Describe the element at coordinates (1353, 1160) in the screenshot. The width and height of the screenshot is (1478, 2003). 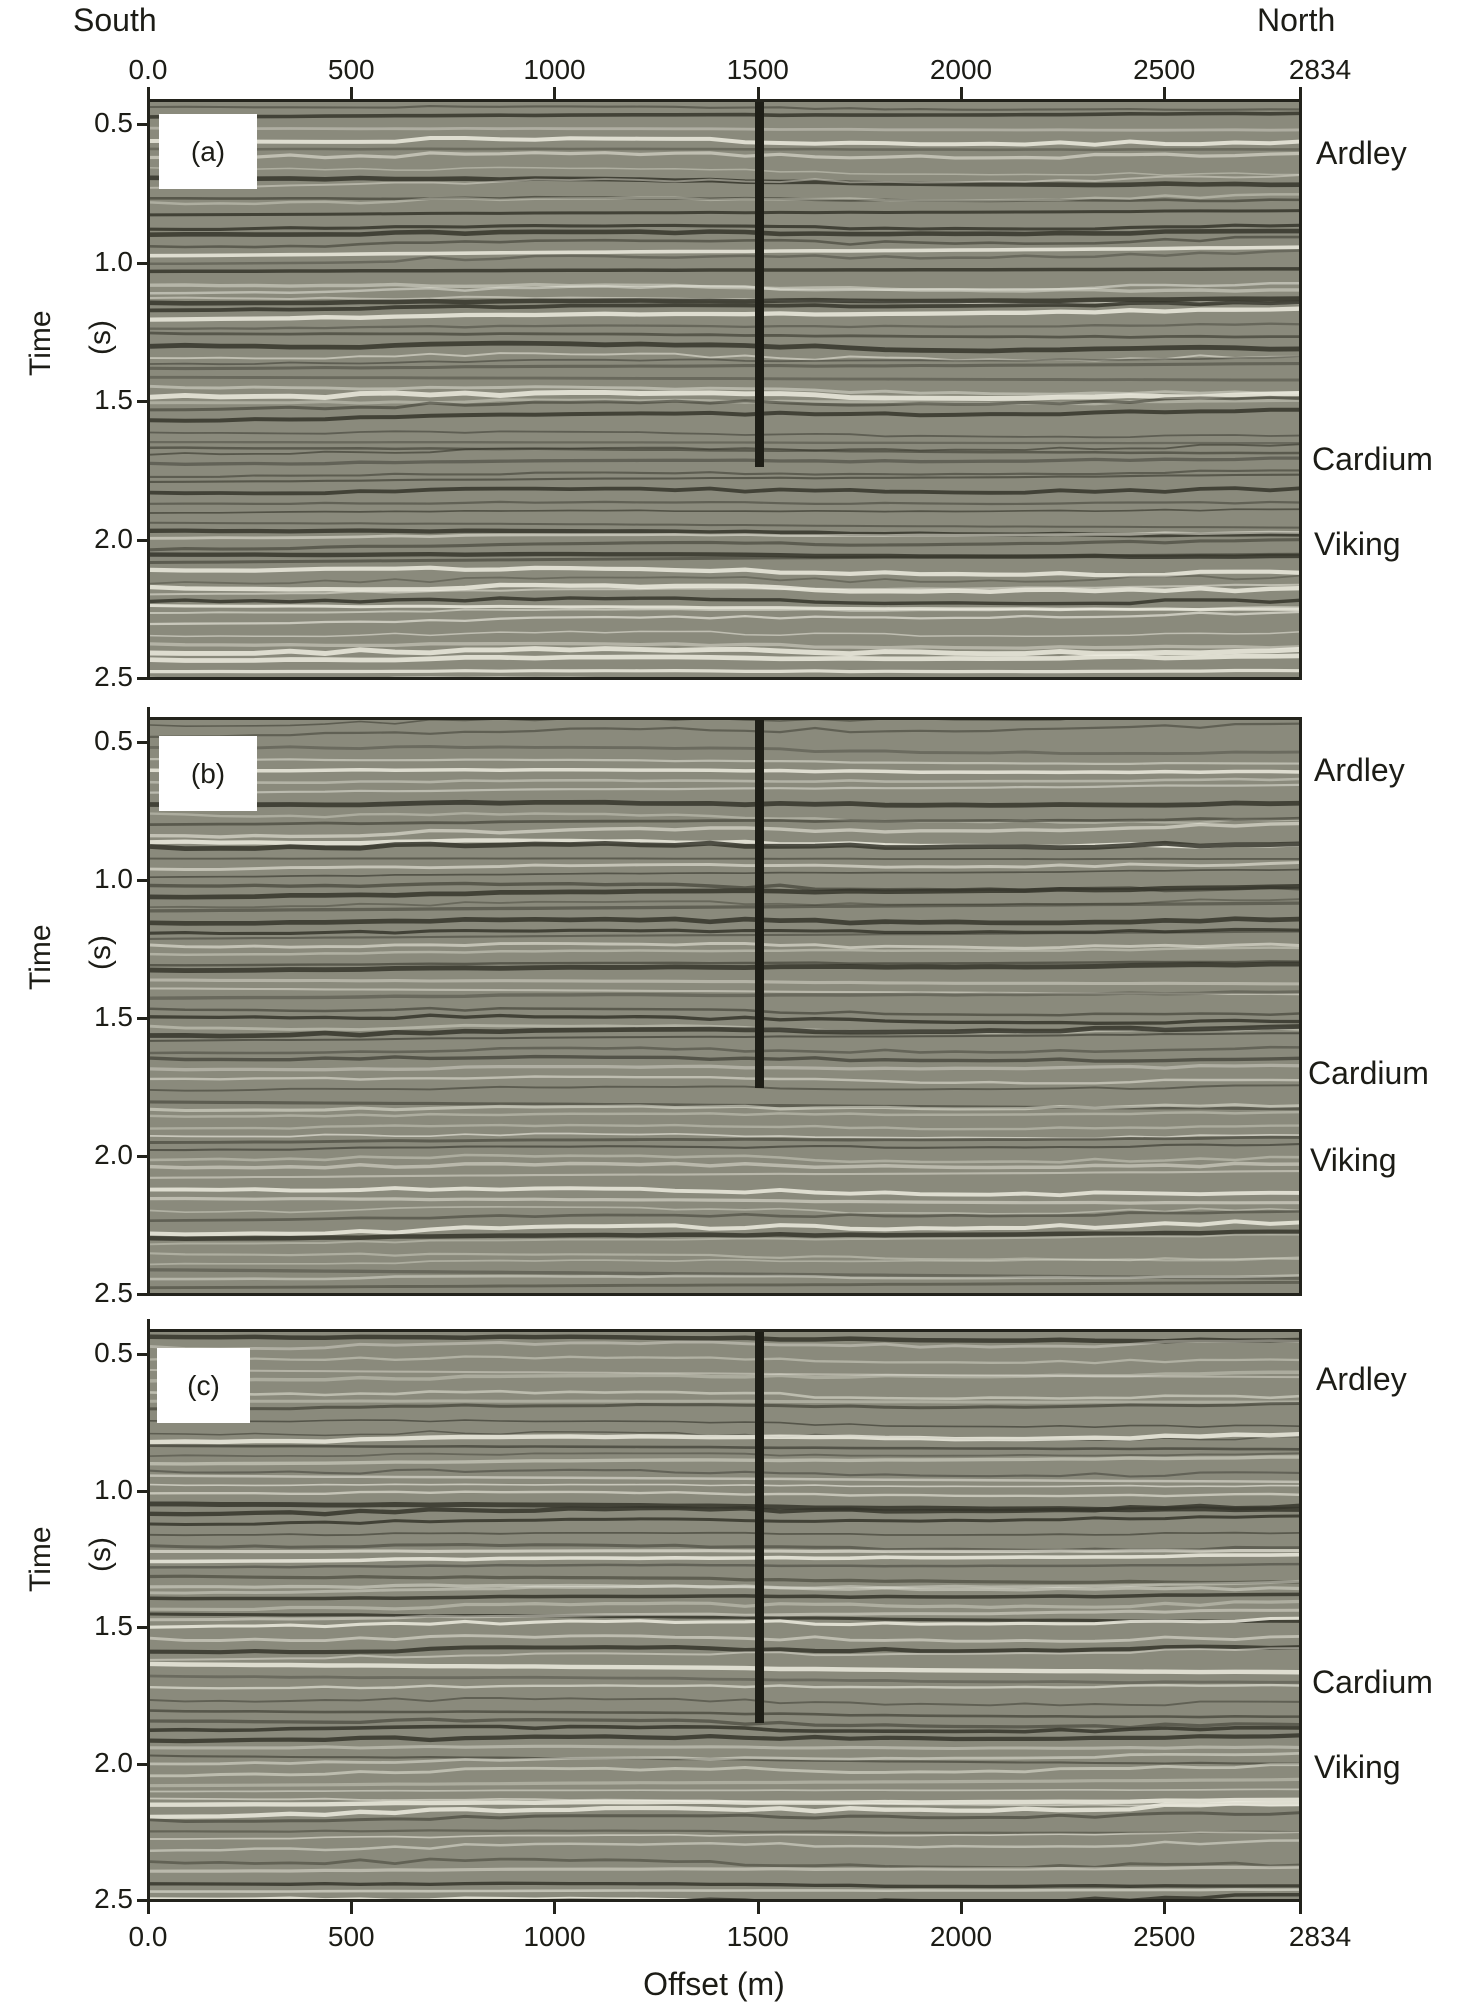
I see `horizon-label-viking-b: Viking` at that location.